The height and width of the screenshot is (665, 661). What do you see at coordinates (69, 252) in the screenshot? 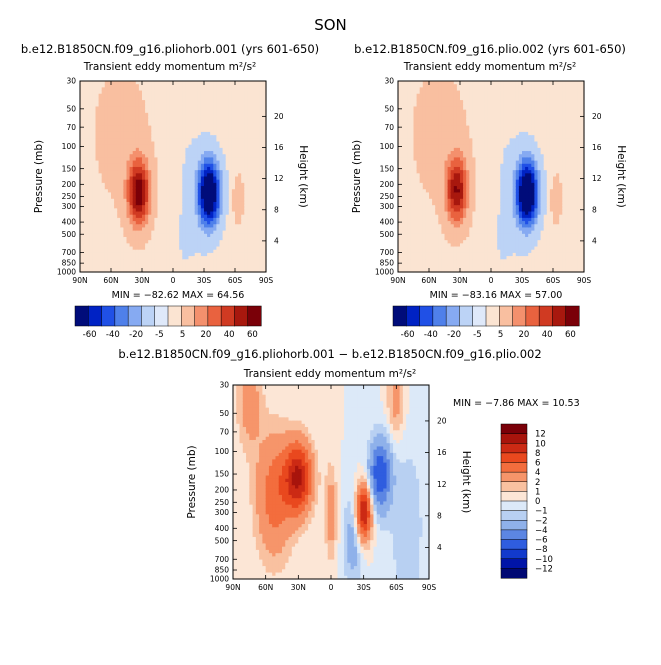
I see `y-tick-label: 700` at bounding box center [69, 252].